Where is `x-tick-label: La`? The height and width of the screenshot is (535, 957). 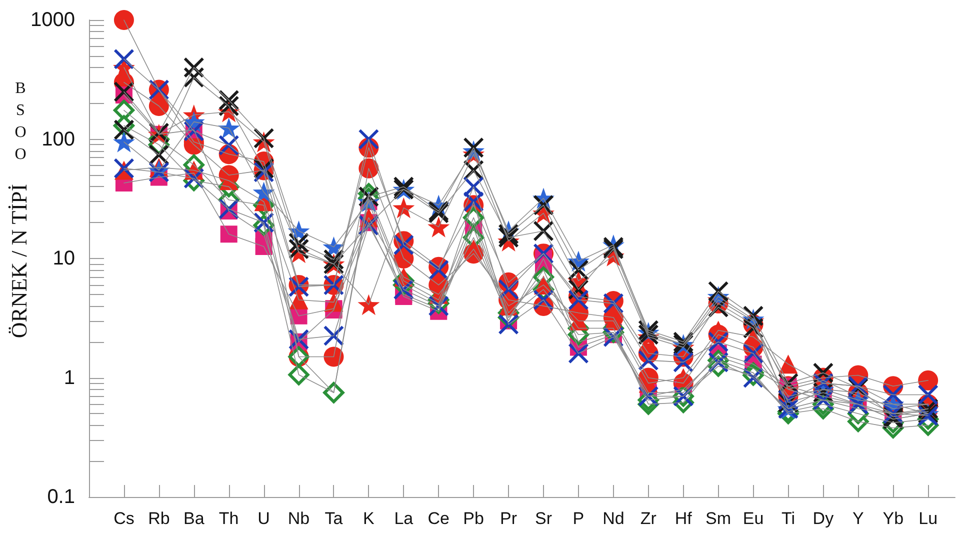
x-tick-label: La is located at coordinates (404, 518).